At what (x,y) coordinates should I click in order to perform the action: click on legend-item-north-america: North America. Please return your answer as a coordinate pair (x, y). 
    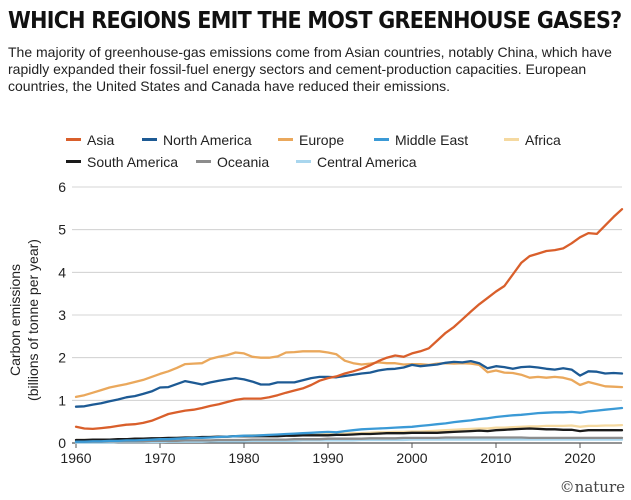
    Looking at the image, I should click on (197, 140).